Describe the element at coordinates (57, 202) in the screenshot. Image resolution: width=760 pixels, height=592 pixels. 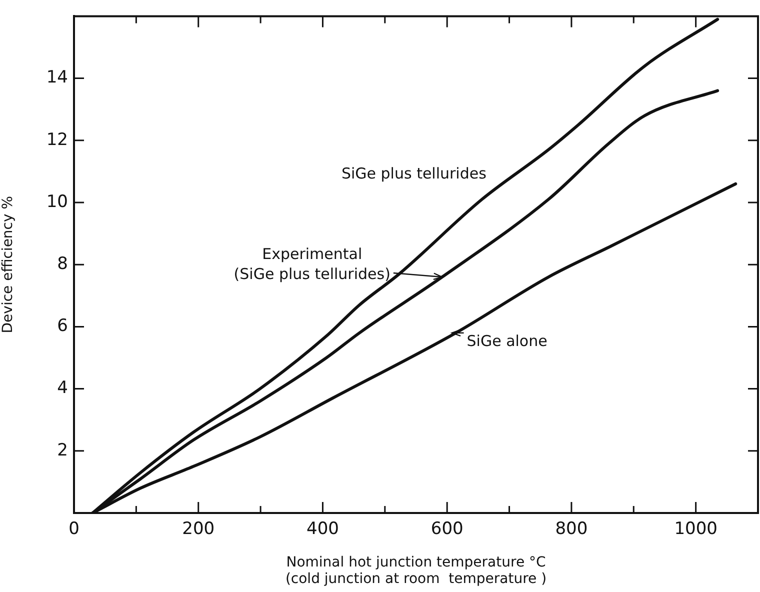
I see `y-tick-label: 10` at that location.